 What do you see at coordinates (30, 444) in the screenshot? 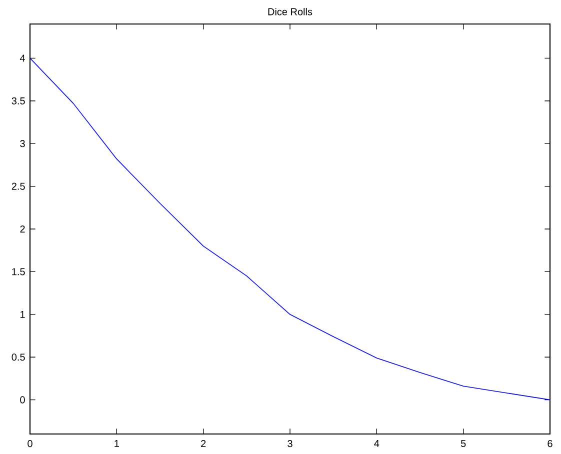
I see `x-tick-label: 0` at bounding box center [30, 444].